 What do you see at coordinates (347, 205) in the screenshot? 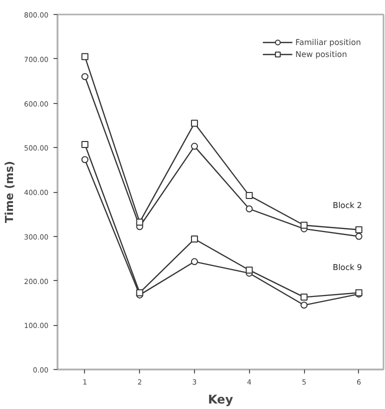
I see `annotation: Block 2` at bounding box center [347, 205].